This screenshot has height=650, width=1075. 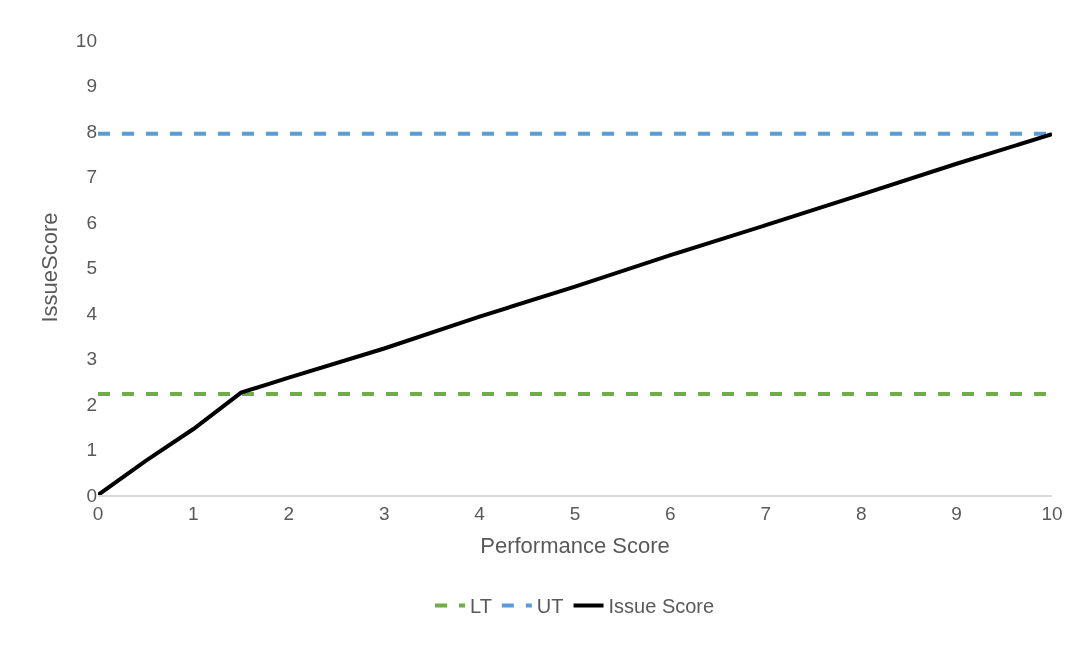 What do you see at coordinates (91, 86) in the screenshot?
I see `y-tick-label: 9` at bounding box center [91, 86].